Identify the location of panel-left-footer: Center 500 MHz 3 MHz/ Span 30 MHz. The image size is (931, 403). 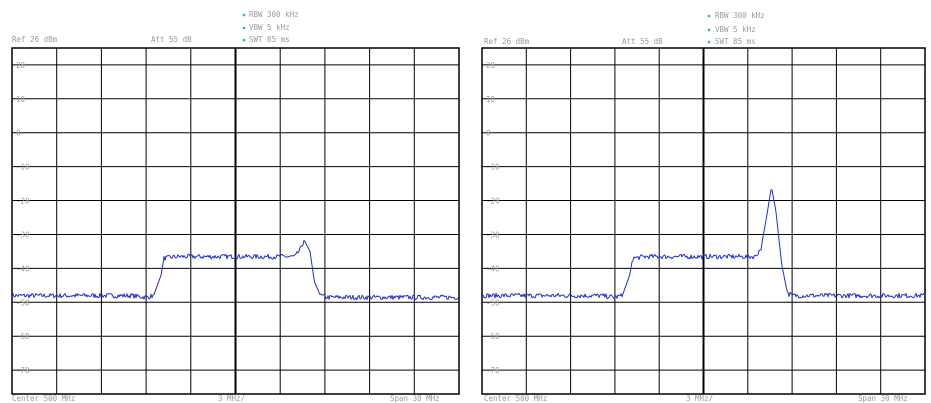
(226, 398).